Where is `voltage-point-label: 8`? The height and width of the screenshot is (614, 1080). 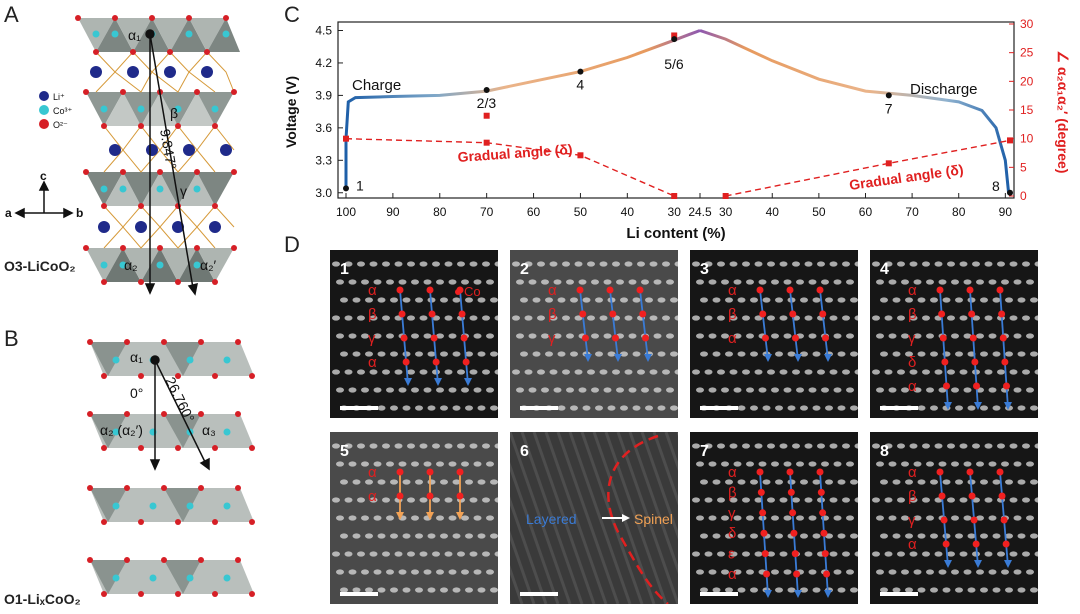 voltage-point-label: 8 is located at coordinates (996, 186).